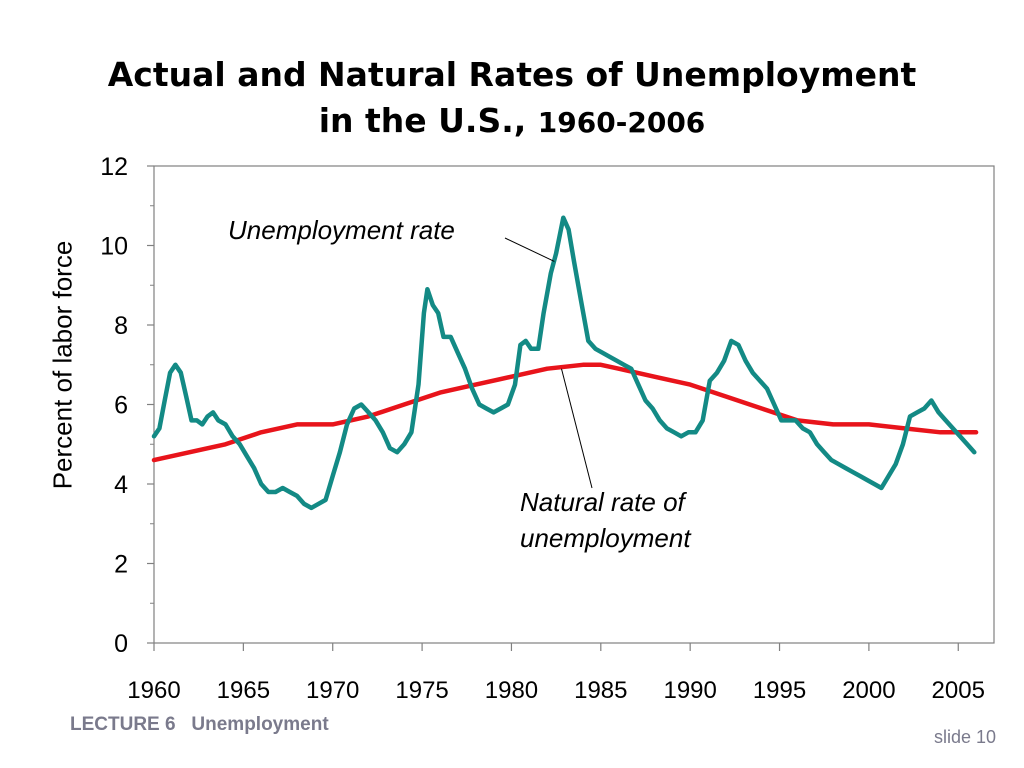 The height and width of the screenshot is (768, 1024). Describe the element at coordinates (62, 365) in the screenshot. I see `y-axis-title: Percent of labor force` at that location.